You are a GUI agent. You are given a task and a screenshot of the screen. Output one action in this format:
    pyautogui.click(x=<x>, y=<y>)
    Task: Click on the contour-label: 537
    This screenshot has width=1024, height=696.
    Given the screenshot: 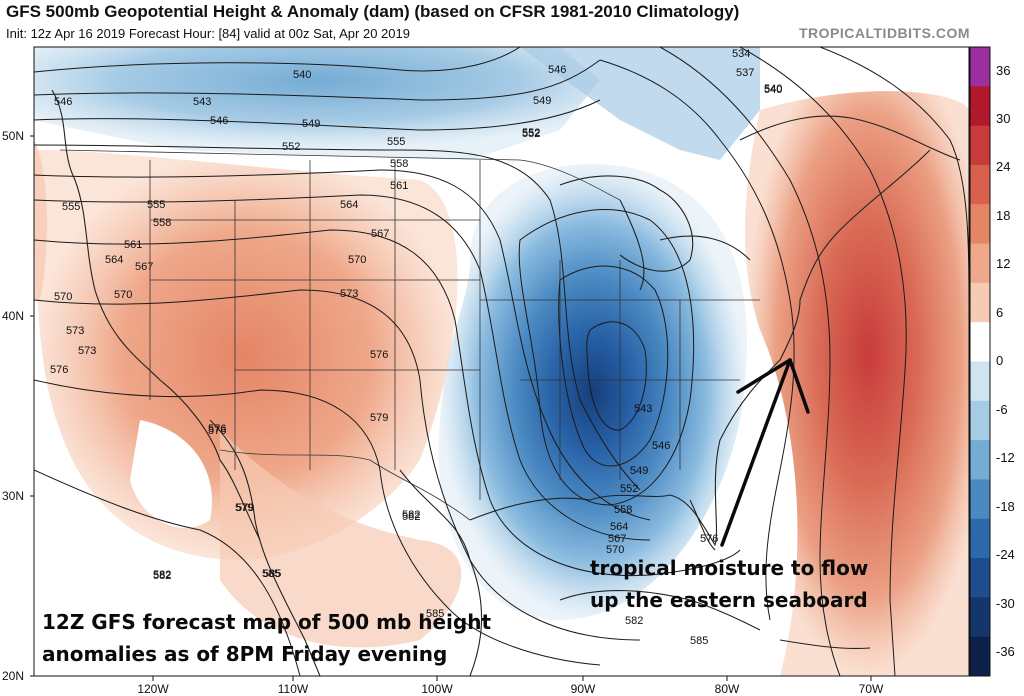 What is the action you would take?
    pyautogui.click(x=745, y=73)
    